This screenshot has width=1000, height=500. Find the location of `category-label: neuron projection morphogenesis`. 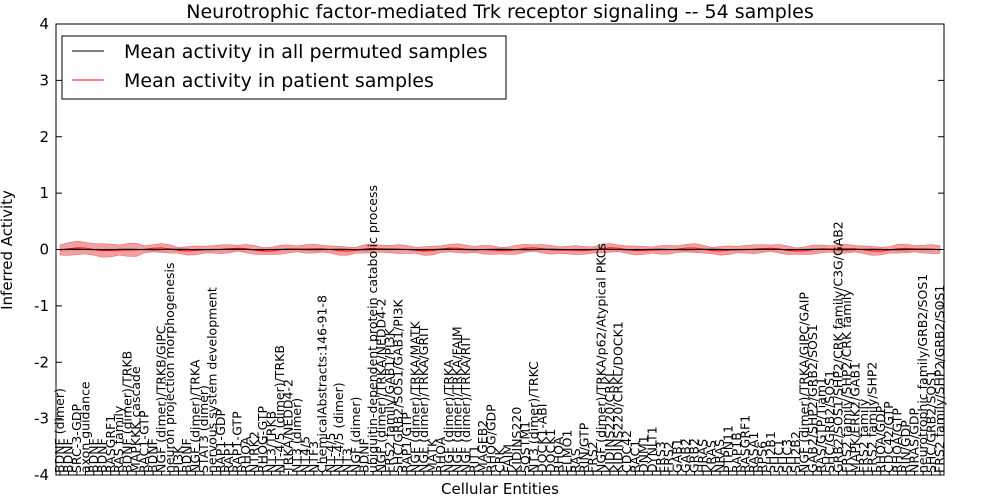

category-label: neuron projection morphogenesis is located at coordinates (169, 367).